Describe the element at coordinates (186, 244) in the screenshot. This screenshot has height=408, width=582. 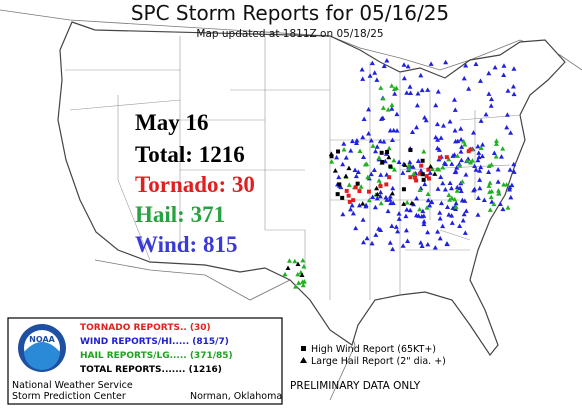
I see `summary-wind: Wind: 815` at that location.